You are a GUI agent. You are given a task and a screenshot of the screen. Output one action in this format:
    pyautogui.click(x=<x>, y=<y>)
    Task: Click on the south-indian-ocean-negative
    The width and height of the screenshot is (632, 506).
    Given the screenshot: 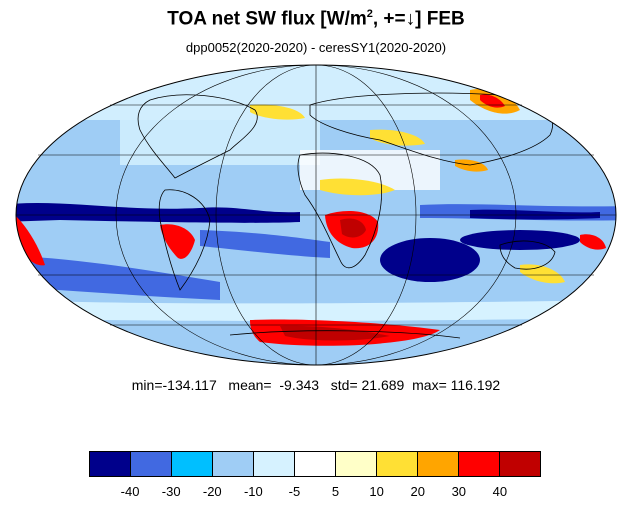 What is the action you would take?
    pyautogui.click(x=430, y=260)
    